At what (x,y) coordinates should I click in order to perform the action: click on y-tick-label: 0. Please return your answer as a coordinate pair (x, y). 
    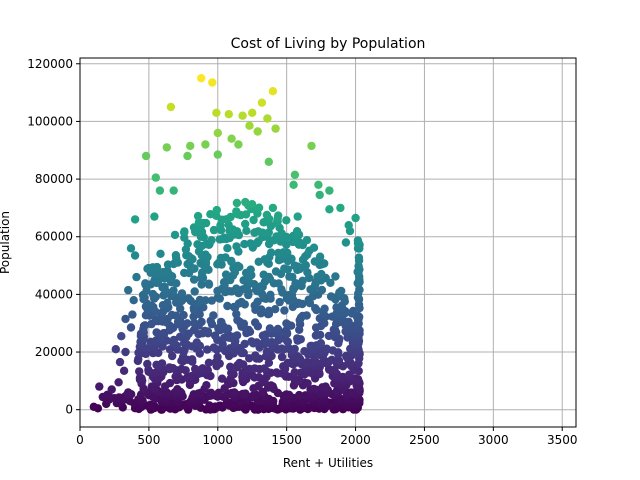
    Looking at the image, I should click on (69, 410).